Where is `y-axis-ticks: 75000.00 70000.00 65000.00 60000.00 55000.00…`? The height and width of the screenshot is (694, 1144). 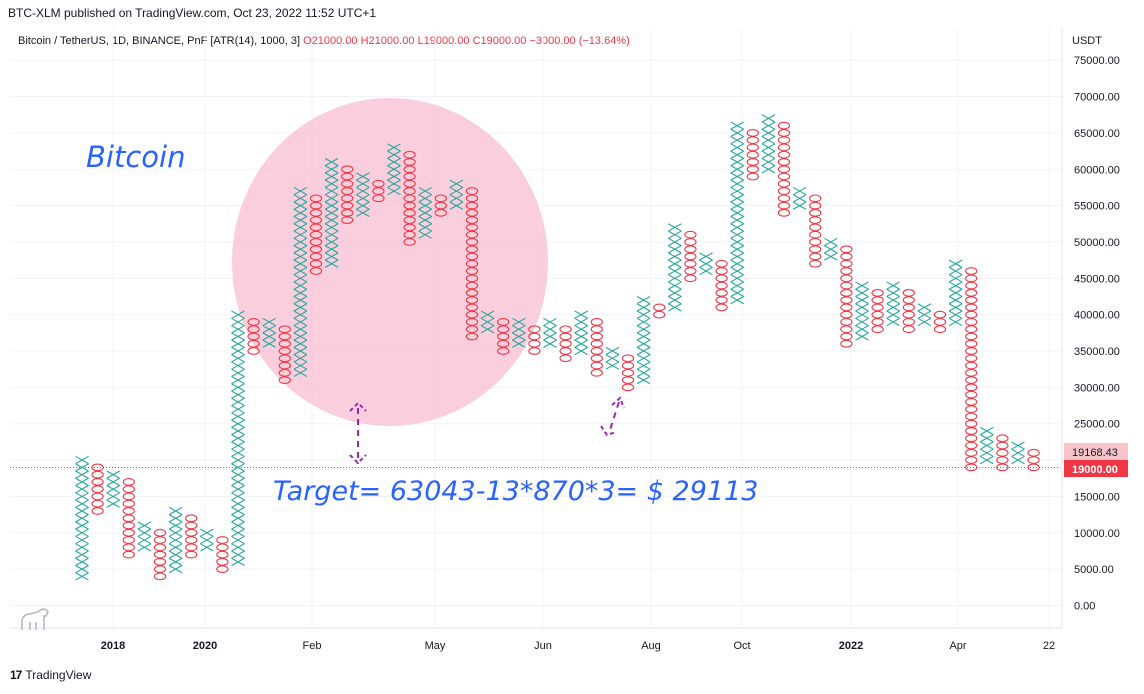 y-axis-ticks: 75000.00 70000.00 65000.00 60000.00 55000.00… is located at coordinates (1097, 333).